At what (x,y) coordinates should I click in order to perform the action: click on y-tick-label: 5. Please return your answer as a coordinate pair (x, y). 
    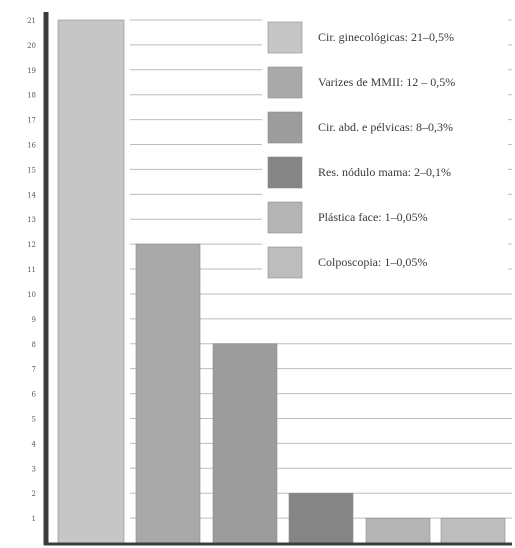
    Looking at the image, I should click on (34, 419).